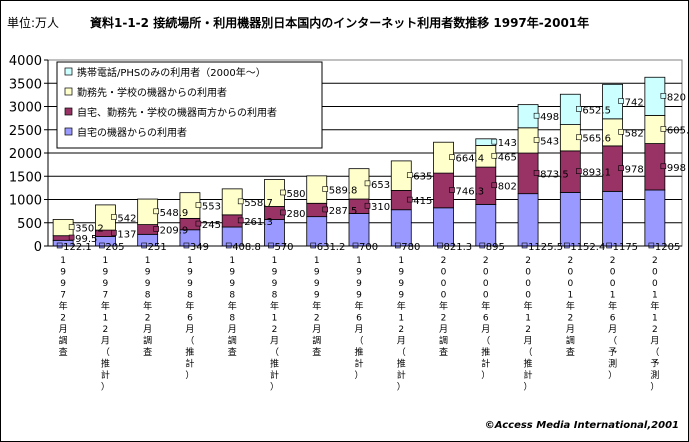  Describe the element at coordinates (380, 207) in the screenshot. I see `data-label: 310` at that location.